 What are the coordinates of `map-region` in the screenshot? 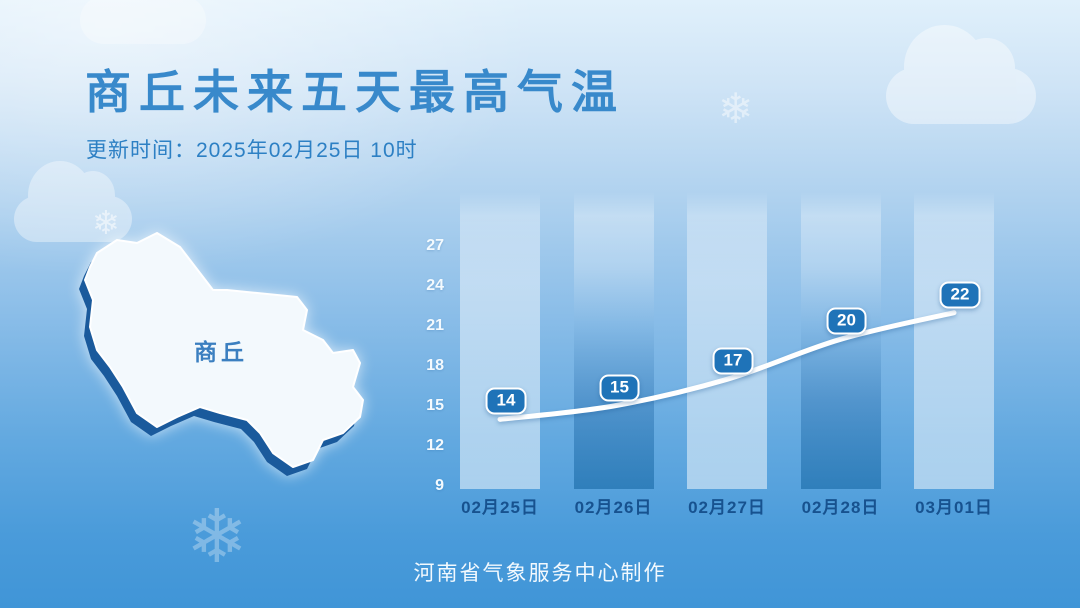 It's located at (224, 350).